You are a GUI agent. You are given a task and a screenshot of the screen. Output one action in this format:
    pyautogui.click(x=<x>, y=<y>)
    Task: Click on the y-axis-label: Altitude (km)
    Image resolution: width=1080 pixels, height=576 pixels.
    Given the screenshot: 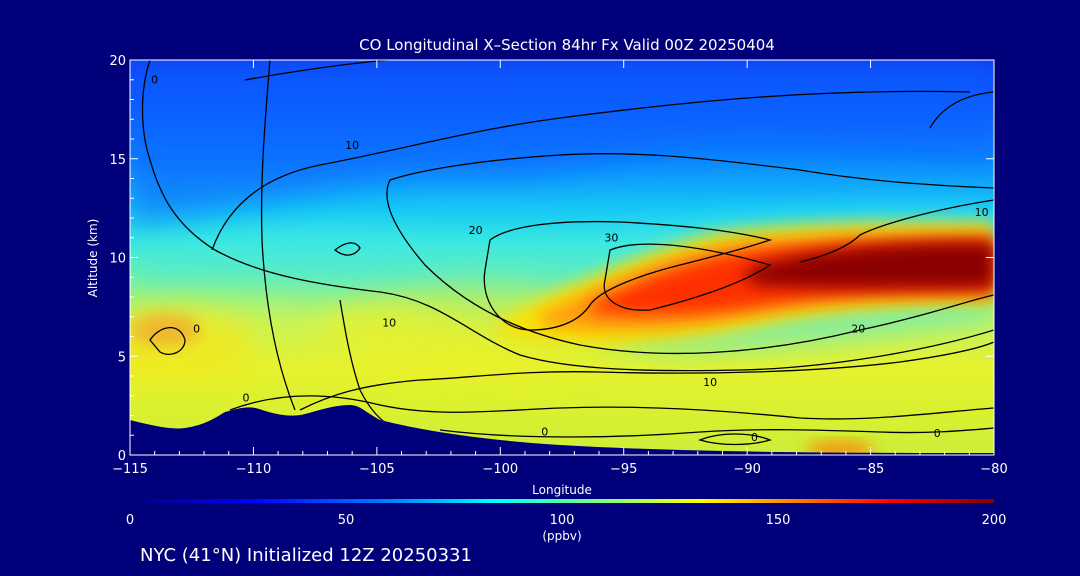 What is the action you would take?
    pyautogui.click(x=93, y=258)
    